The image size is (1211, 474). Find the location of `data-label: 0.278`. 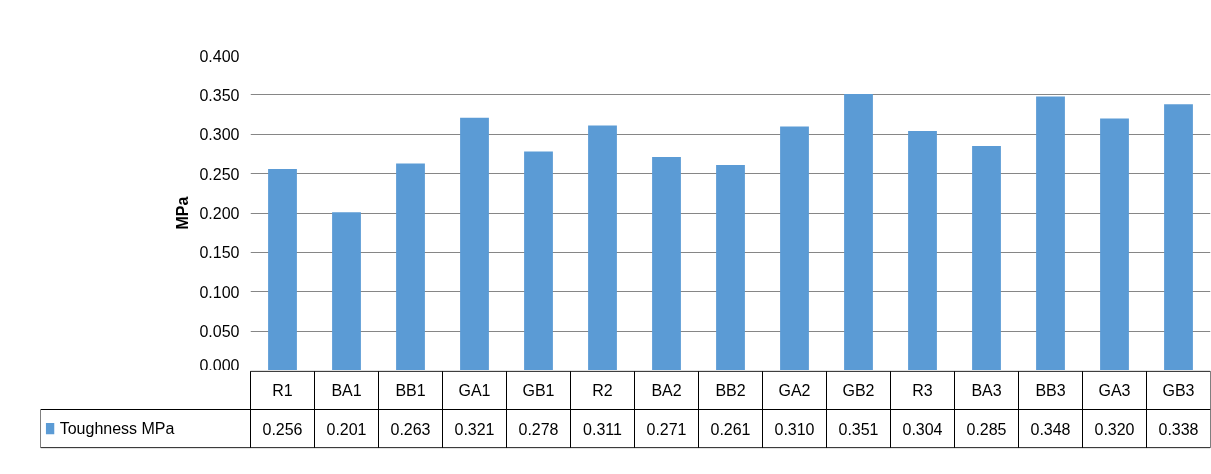

data-label: 0.278 is located at coordinates (538, 429).